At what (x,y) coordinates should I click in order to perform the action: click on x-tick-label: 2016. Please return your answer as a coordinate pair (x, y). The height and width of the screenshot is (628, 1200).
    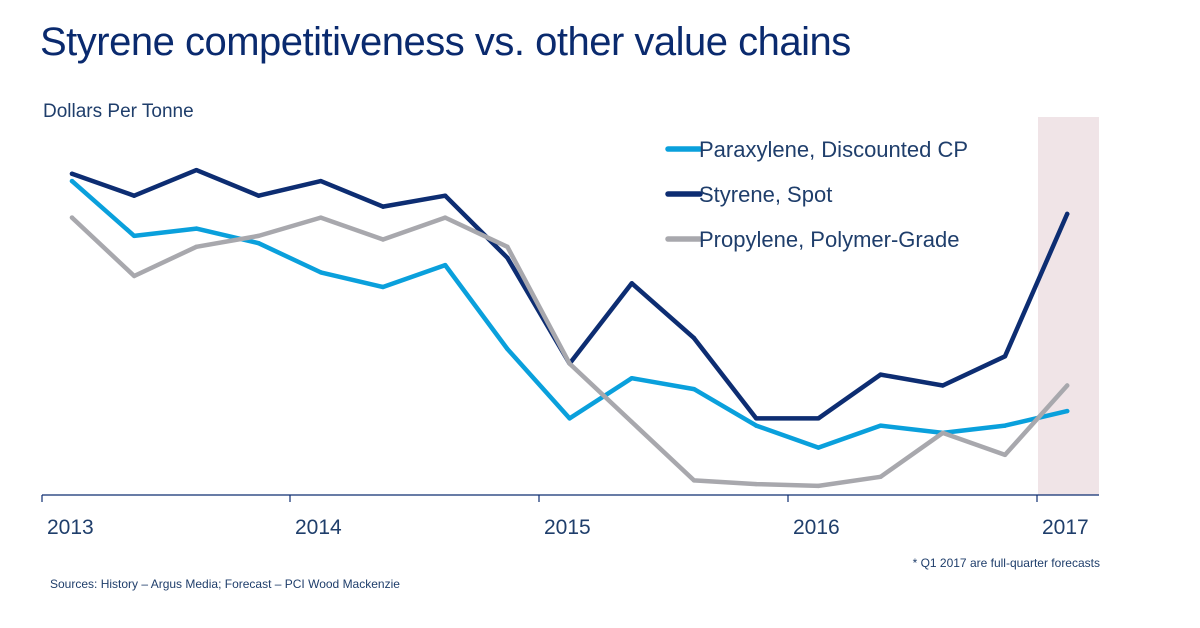
    Looking at the image, I should click on (816, 527).